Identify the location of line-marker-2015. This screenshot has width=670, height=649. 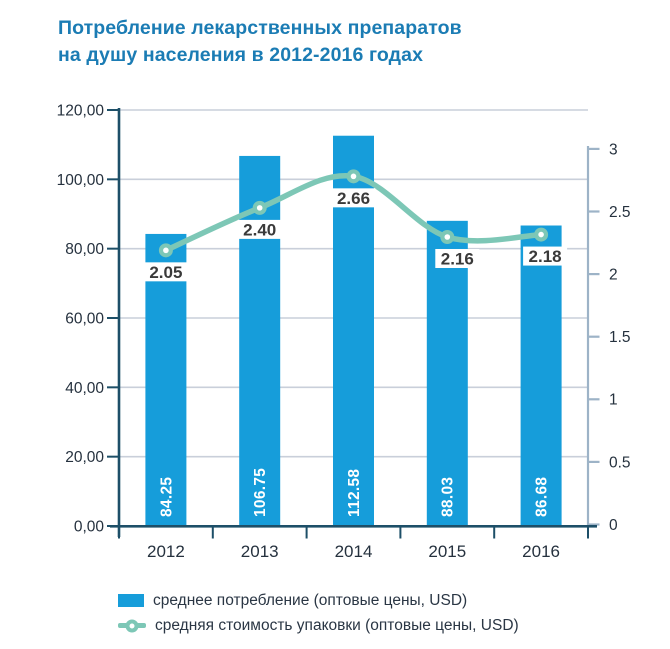
(447, 236).